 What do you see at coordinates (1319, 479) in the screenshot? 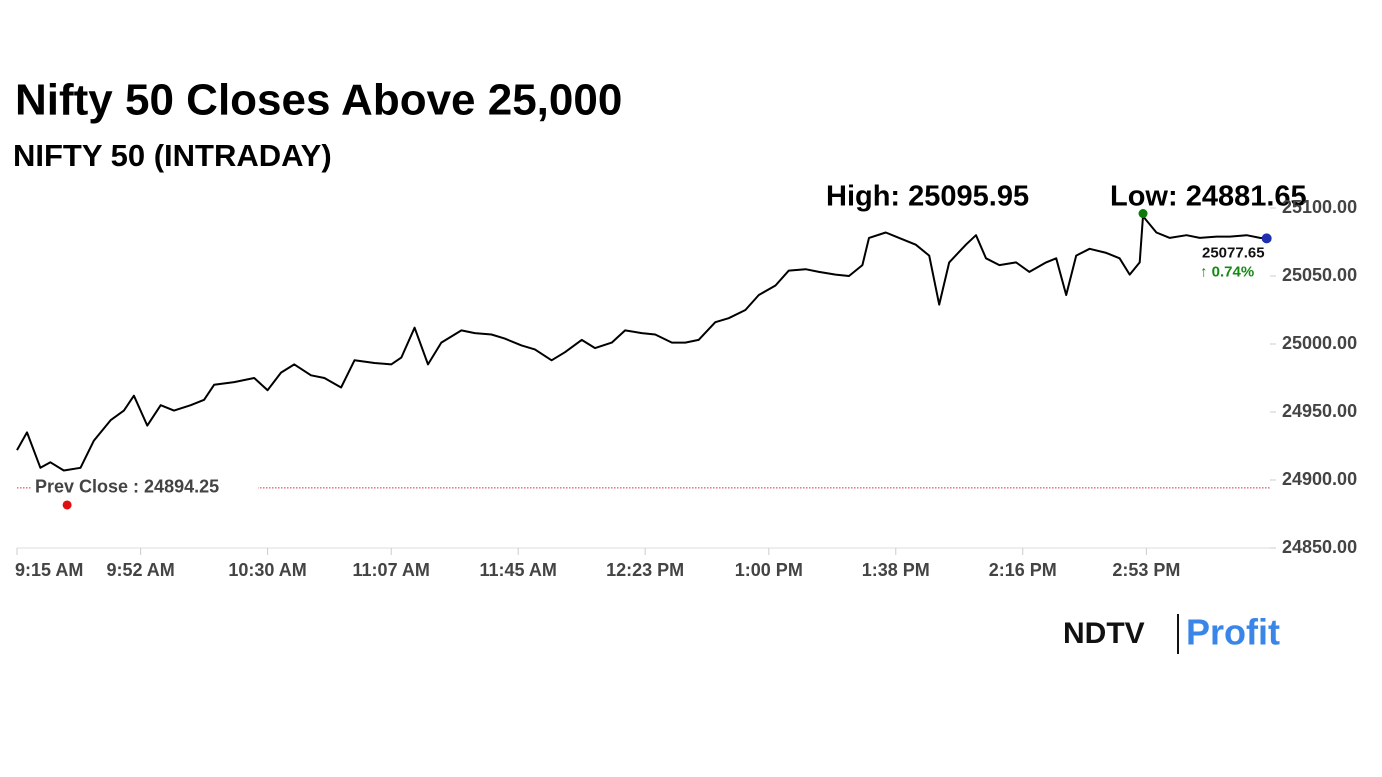
I see `y-tick-label: 24900.00` at bounding box center [1319, 479].